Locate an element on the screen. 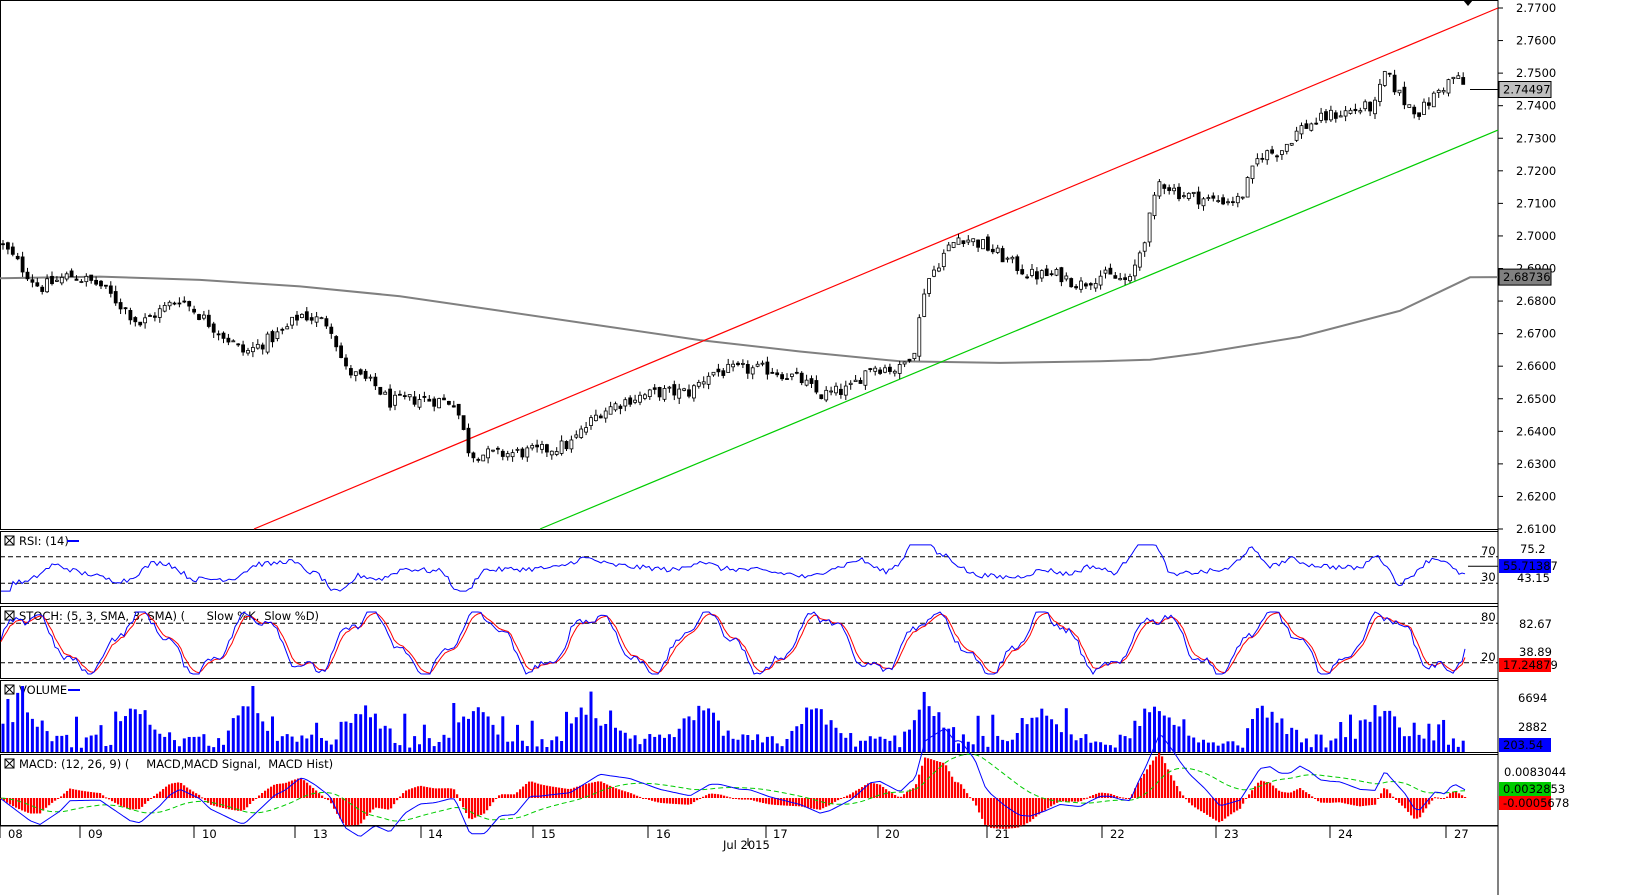 This screenshot has height=895, width=1651. collapse-icon is located at coordinates (9, 689).